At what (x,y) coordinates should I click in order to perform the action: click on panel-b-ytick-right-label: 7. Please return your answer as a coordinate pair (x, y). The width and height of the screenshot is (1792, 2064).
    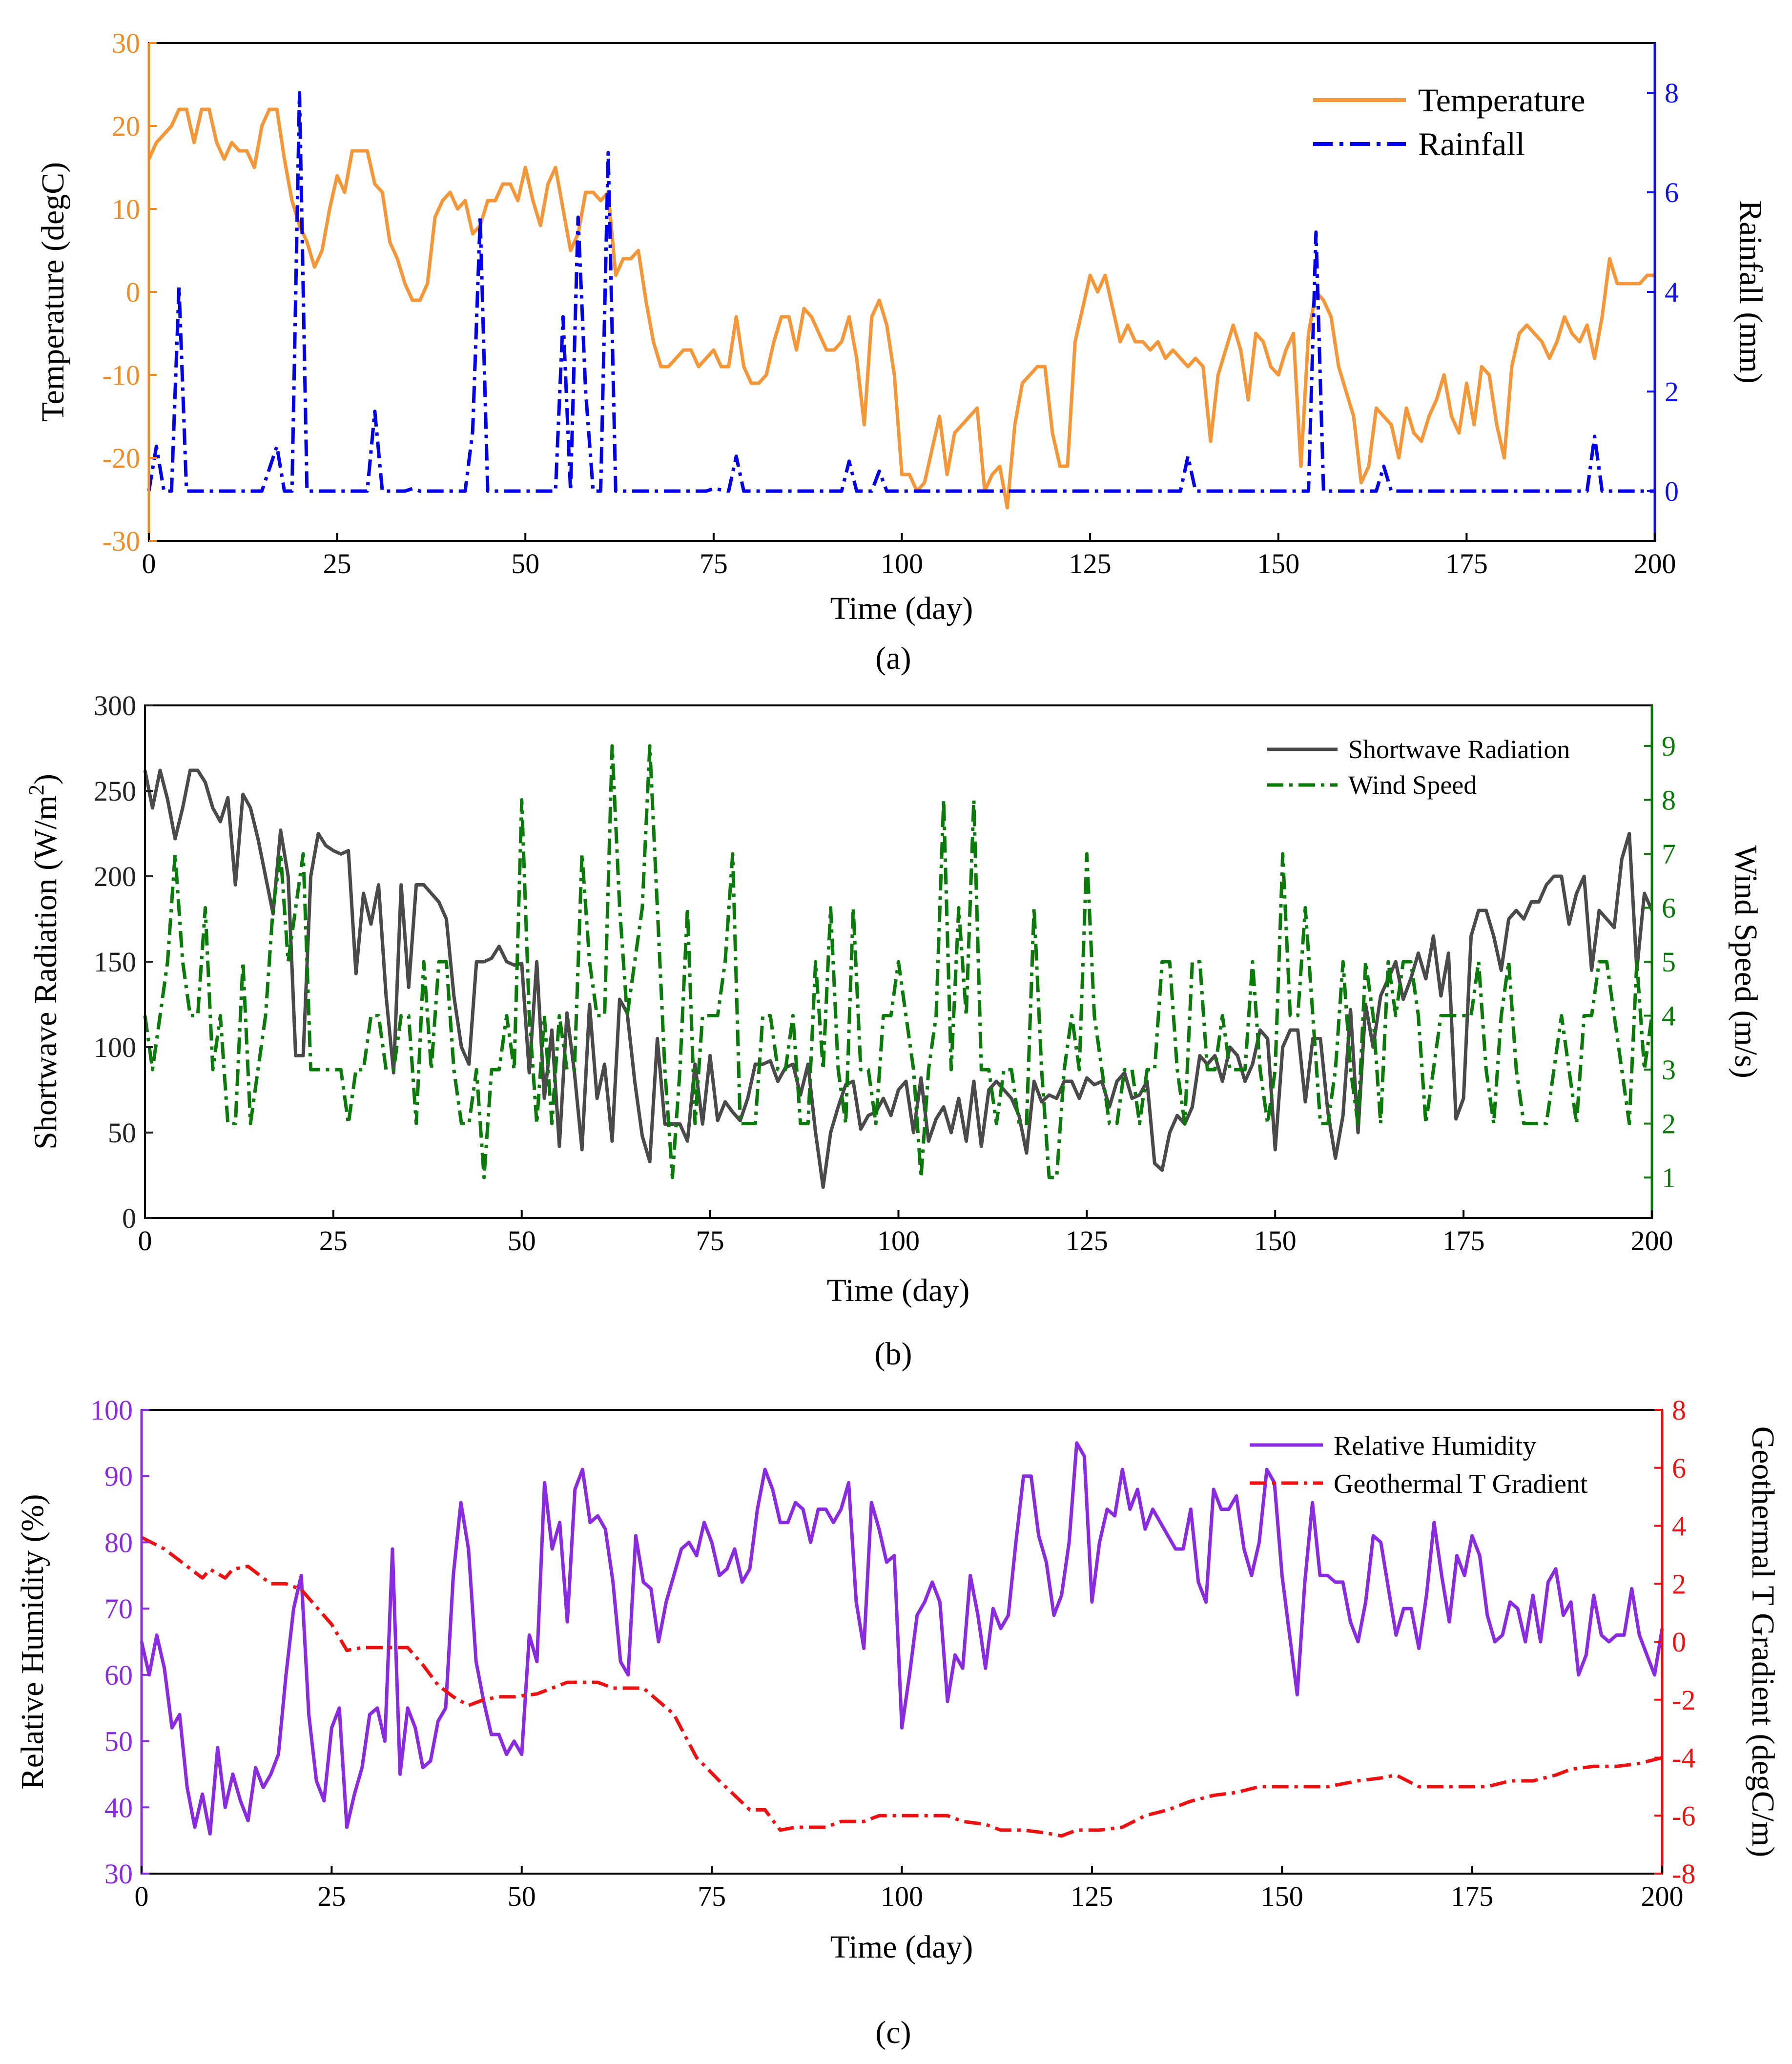
    Looking at the image, I should click on (1669, 854).